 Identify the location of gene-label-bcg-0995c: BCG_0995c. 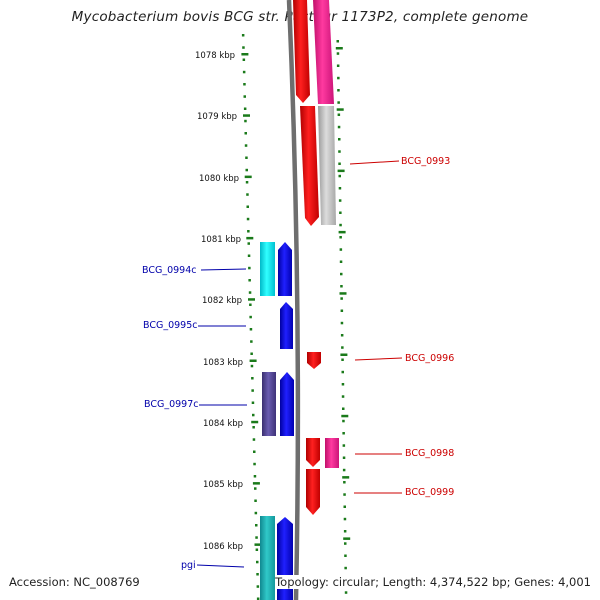
(170, 325).